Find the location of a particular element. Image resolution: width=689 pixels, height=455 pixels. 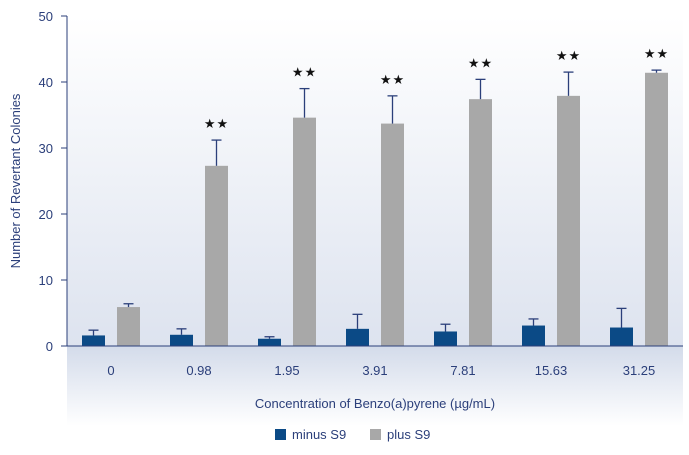

y-tick-label: 0 is located at coordinates (49, 346).